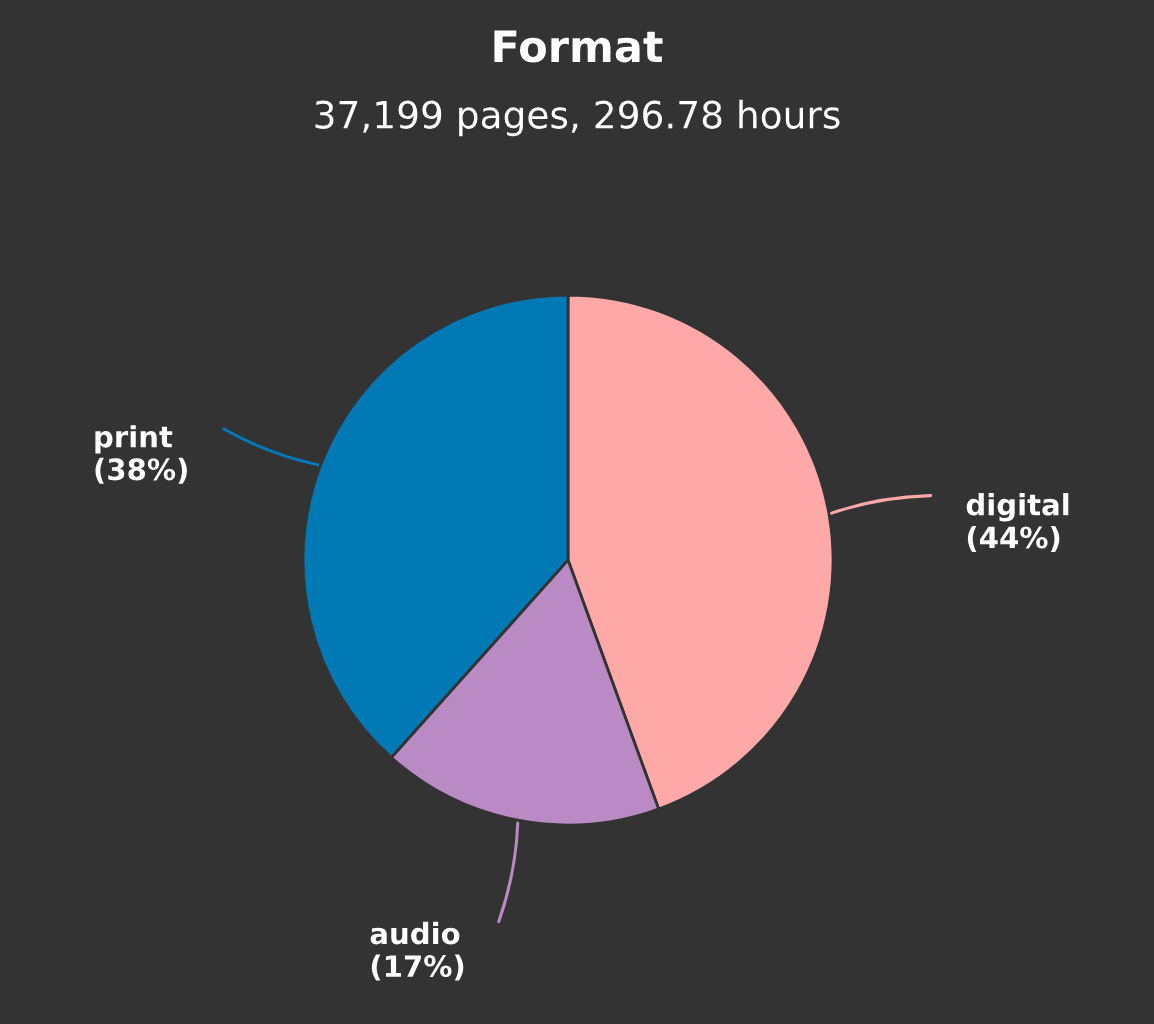 Image resolution: width=1154 pixels, height=1024 pixels. What do you see at coordinates (417, 967) in the screenshot?
I see `data-label: (17%)` at bounding box center [417, 967].